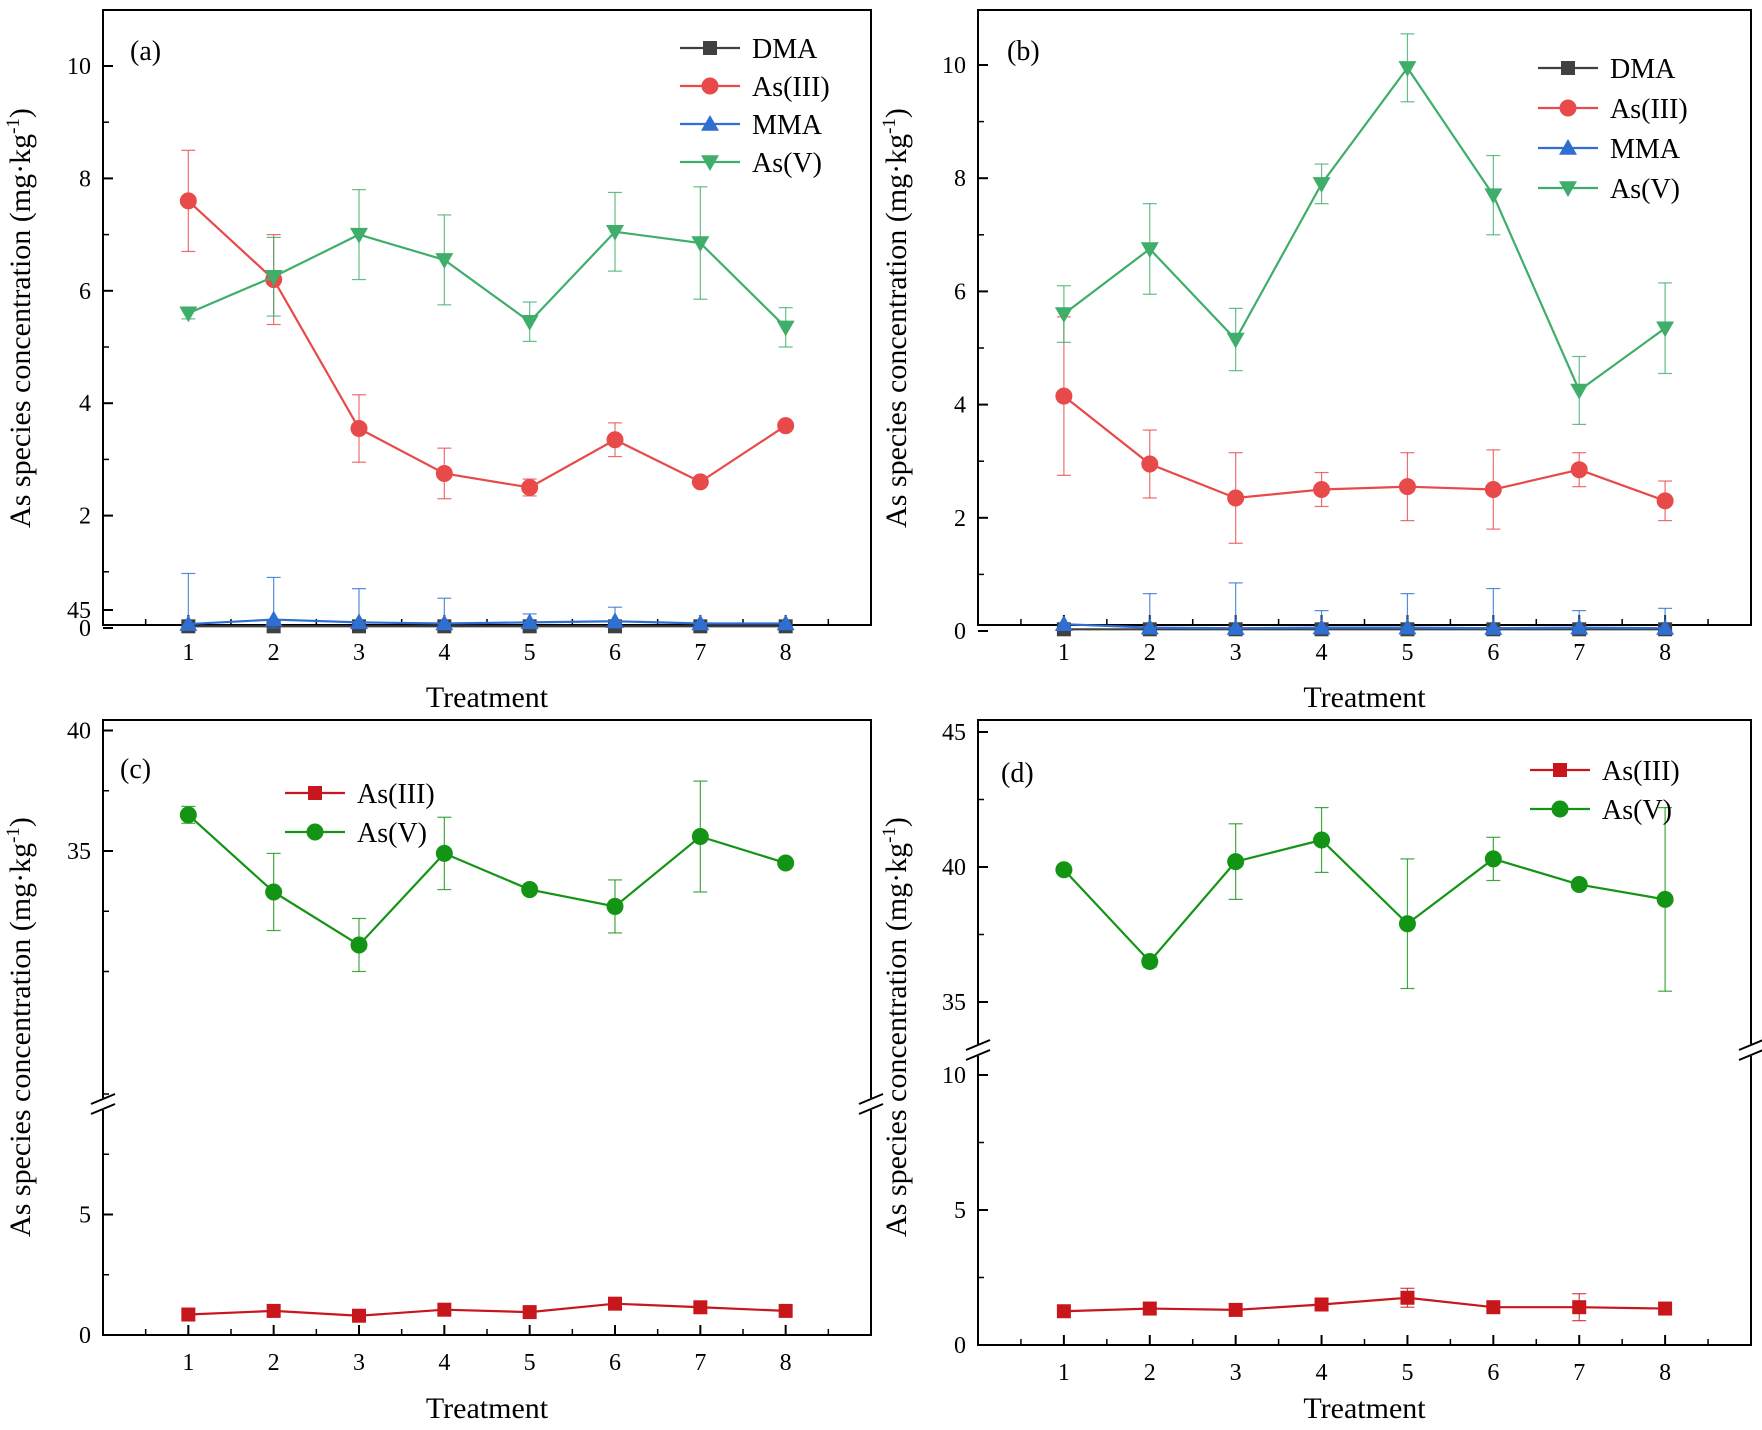  I want to click on y-tick-label: 8, so click(960, 179).